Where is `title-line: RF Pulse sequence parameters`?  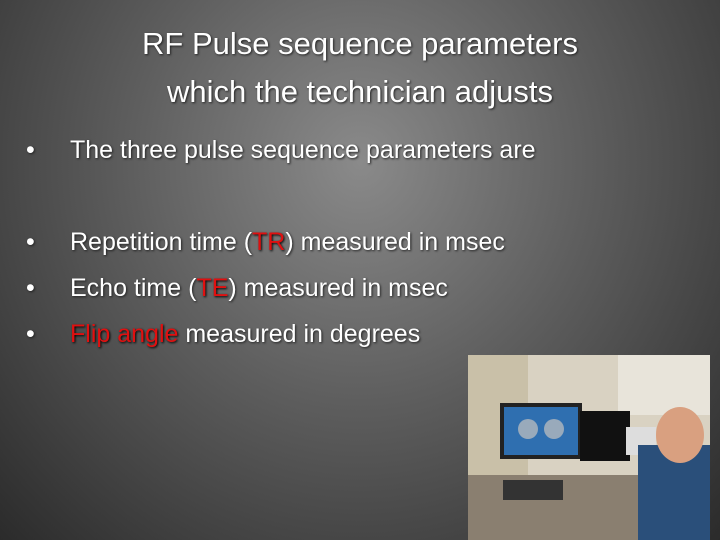 title-line: RF Pulse sequence parameters is located at coordinates (360, 43).